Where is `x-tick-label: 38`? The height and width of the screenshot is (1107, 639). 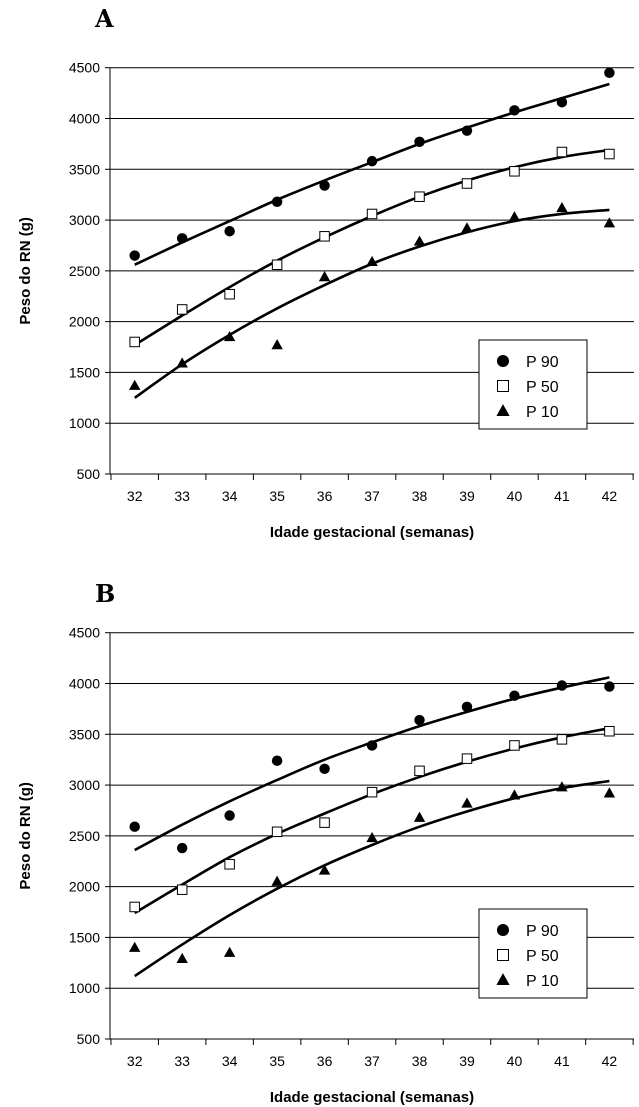
x-tick-label: 38 is located at coordinates (420, 1061).